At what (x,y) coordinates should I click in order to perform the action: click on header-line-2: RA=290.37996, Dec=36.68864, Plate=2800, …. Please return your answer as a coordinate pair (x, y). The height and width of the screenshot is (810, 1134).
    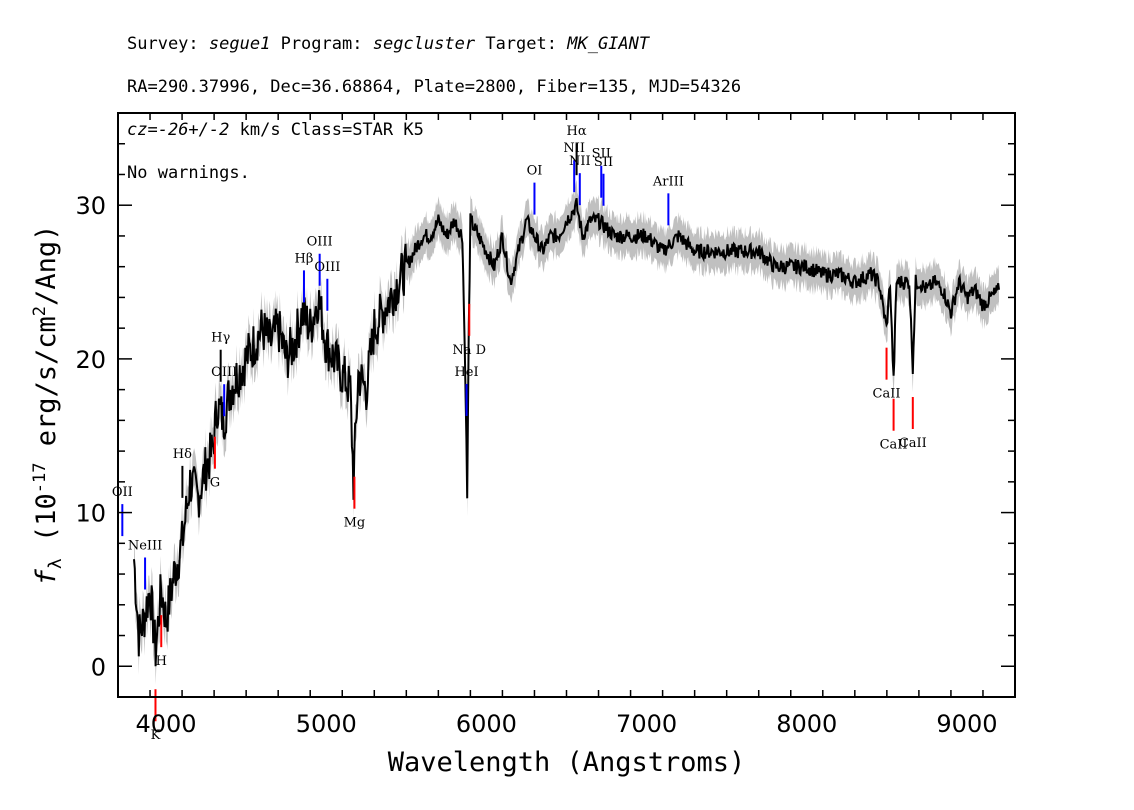
    Looking at the image, I should click on (434, 86).